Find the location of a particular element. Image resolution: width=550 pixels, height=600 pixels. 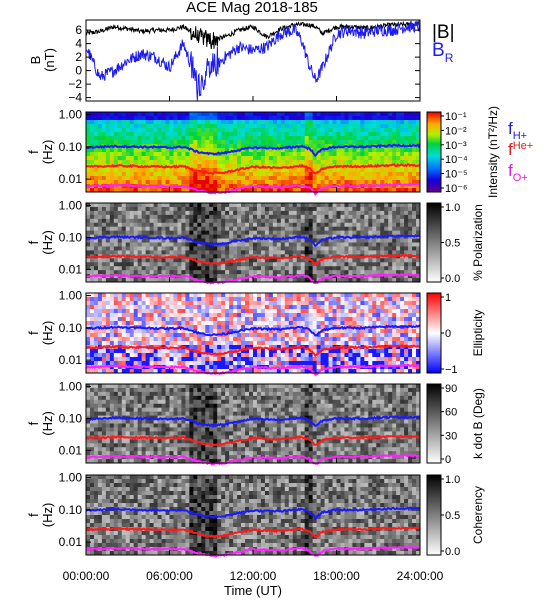

series-br-line is located at coordinates (253, 60).